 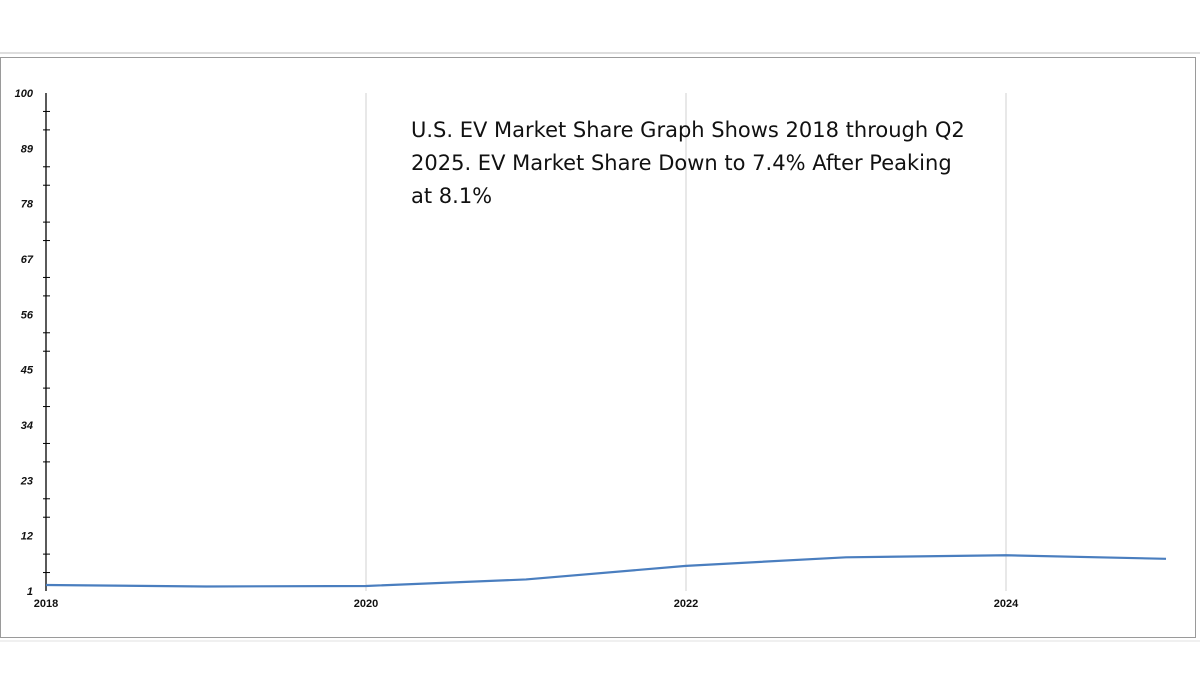 What do you see at coordinates (27, 315) in the screenshot?
I see `y-tick-label: 56` at bounding box center [27, 315].